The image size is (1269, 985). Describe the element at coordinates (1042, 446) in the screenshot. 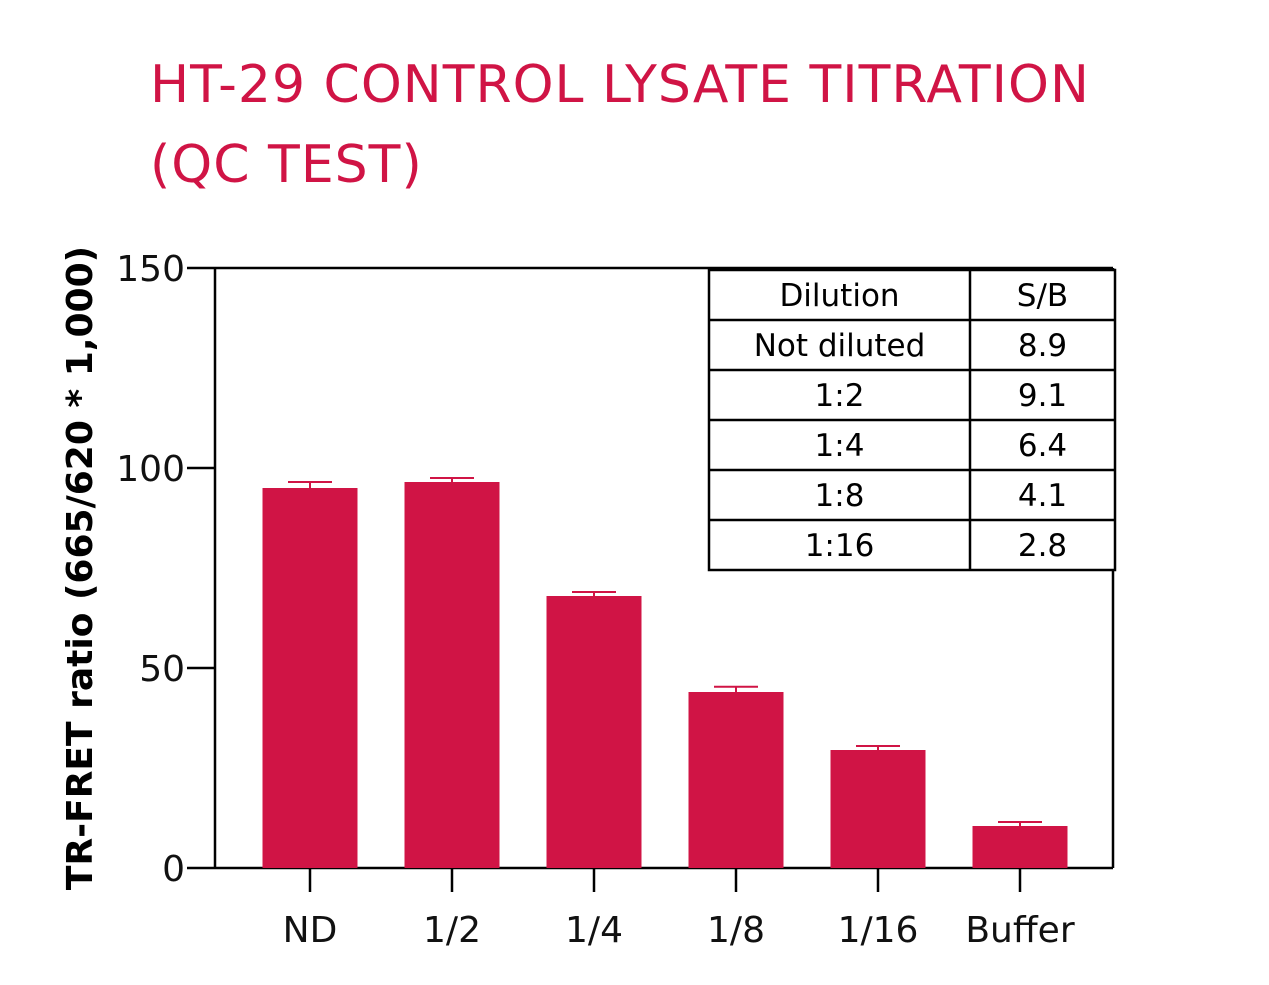

I see `table-cell-sb: 6.4` at that location.